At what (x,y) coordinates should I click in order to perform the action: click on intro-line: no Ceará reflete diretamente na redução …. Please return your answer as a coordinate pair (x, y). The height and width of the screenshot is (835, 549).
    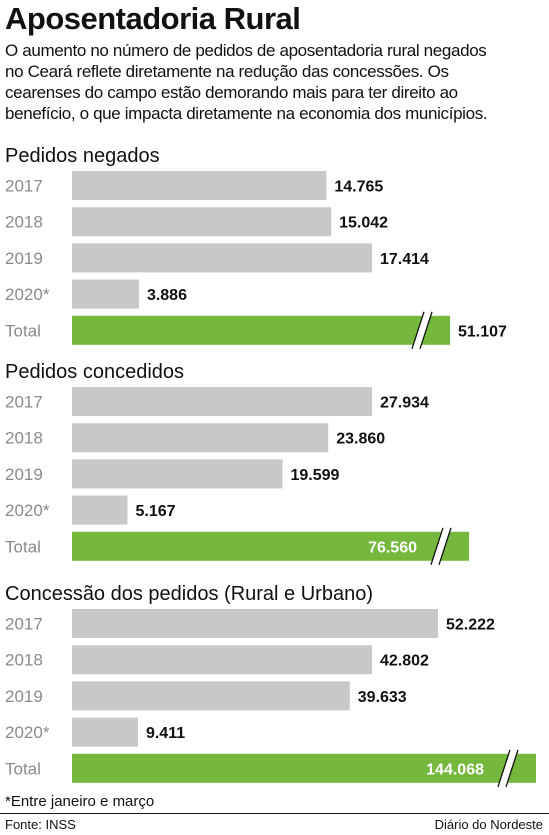
    Looking at the image, I should click on (227, 71).